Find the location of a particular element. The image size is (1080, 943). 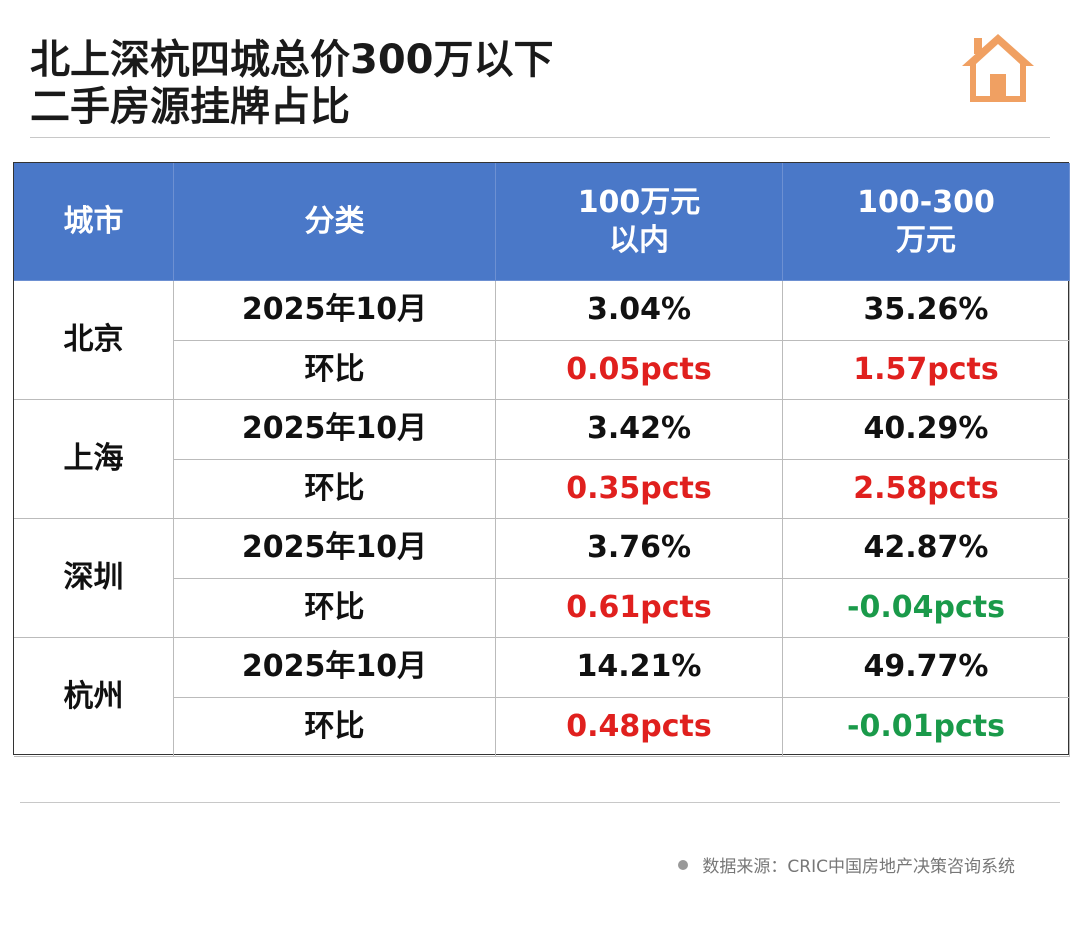

cell-text: 2.58pcts is located at coordinates (926, 488).